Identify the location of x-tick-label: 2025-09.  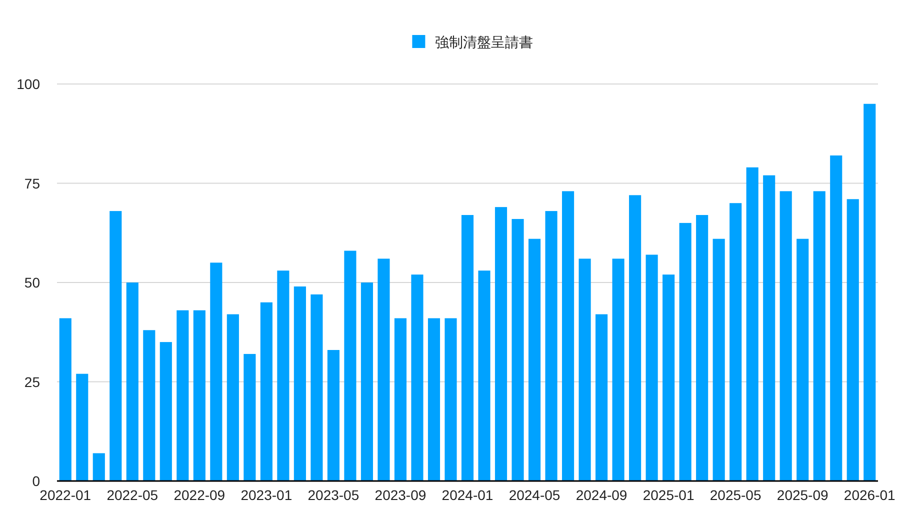
(802, 495).